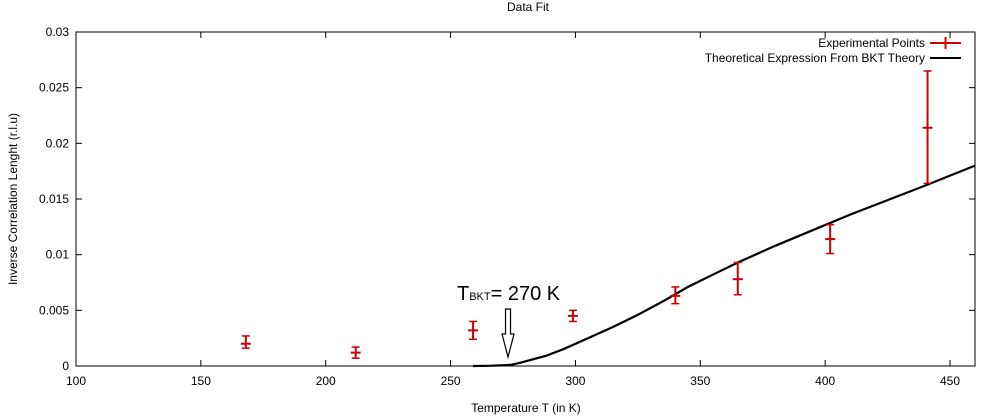 The image size is (988, 419). I want to click on legend-label-experimental: Experimental Points, so click(871, 43).